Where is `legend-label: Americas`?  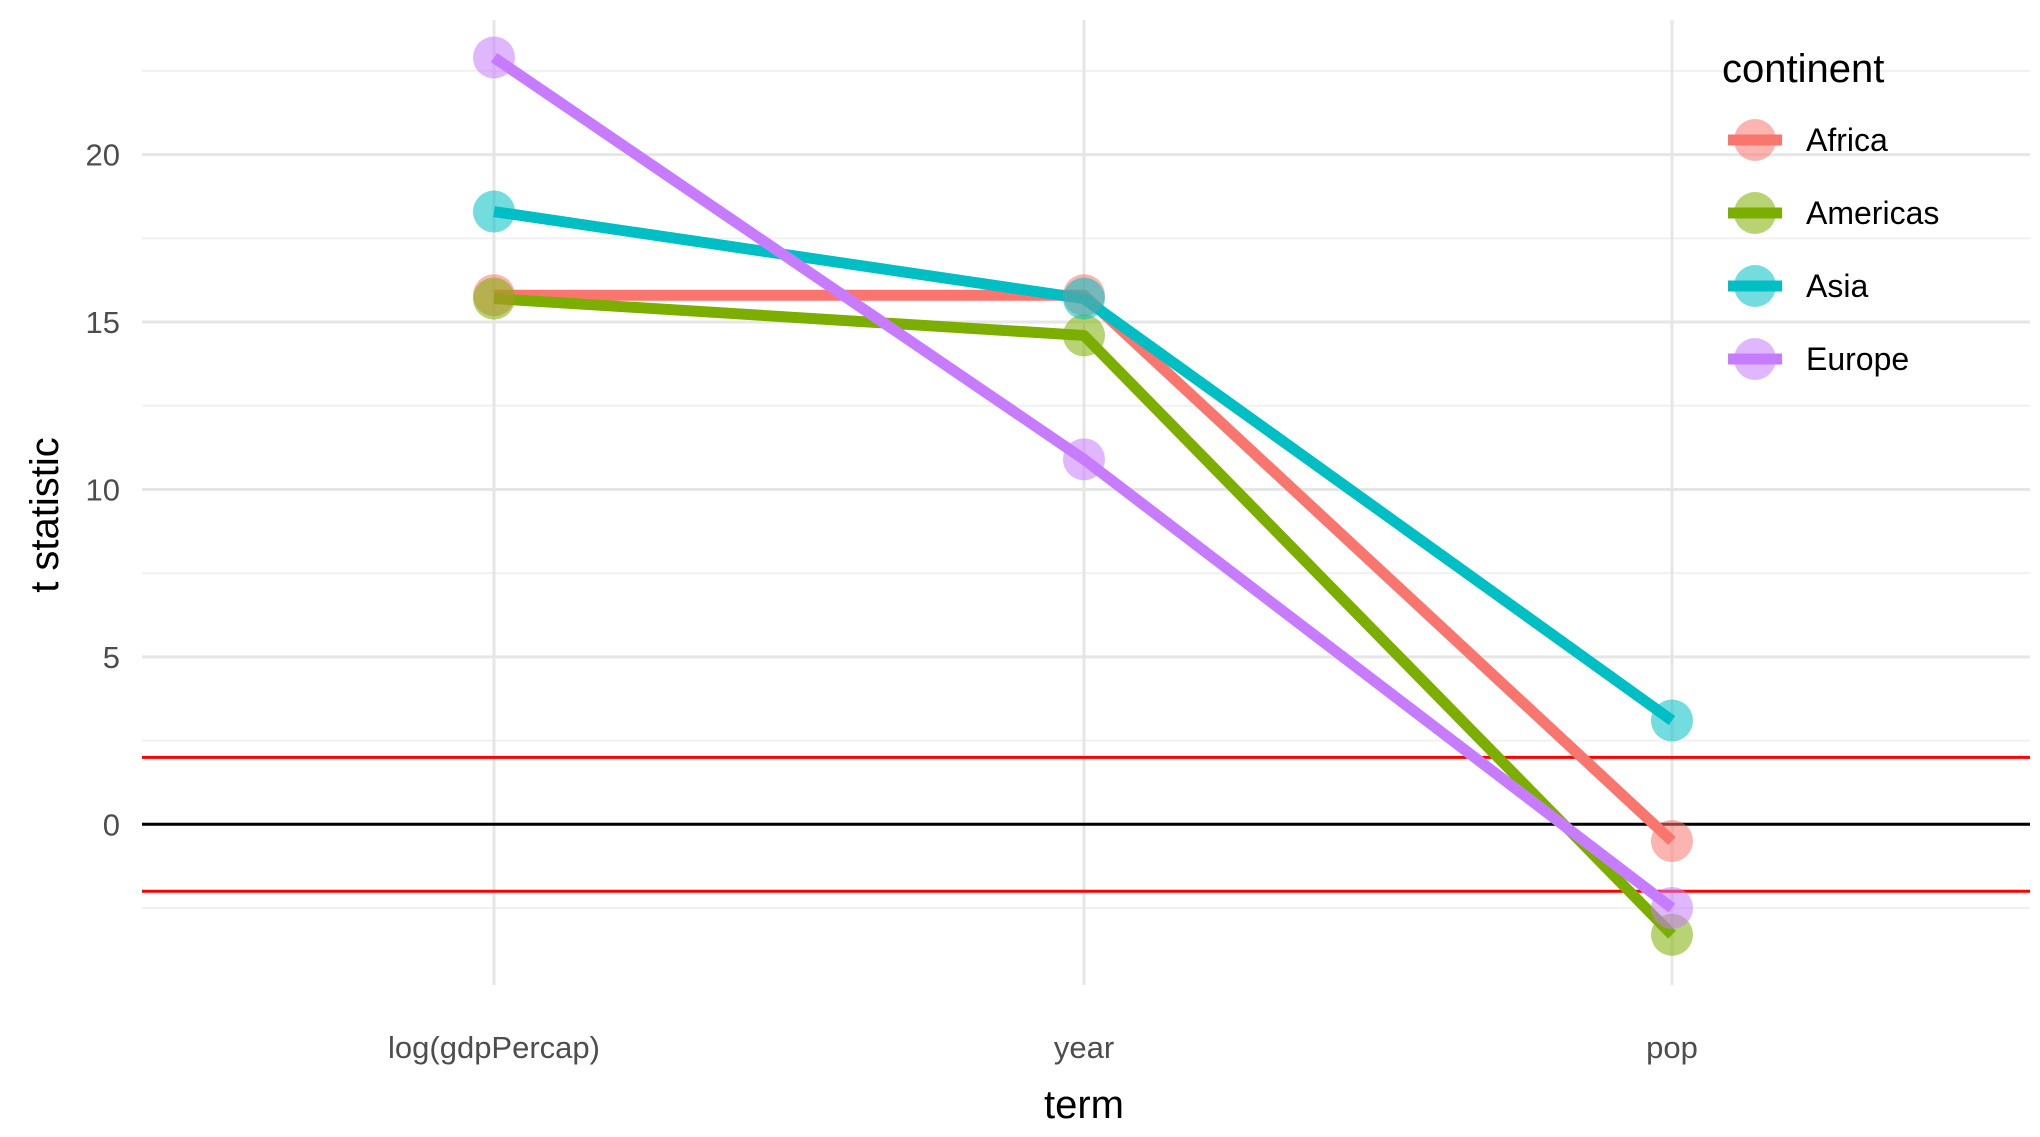
legend-label: Americas is located at coordinates (1872, 213).